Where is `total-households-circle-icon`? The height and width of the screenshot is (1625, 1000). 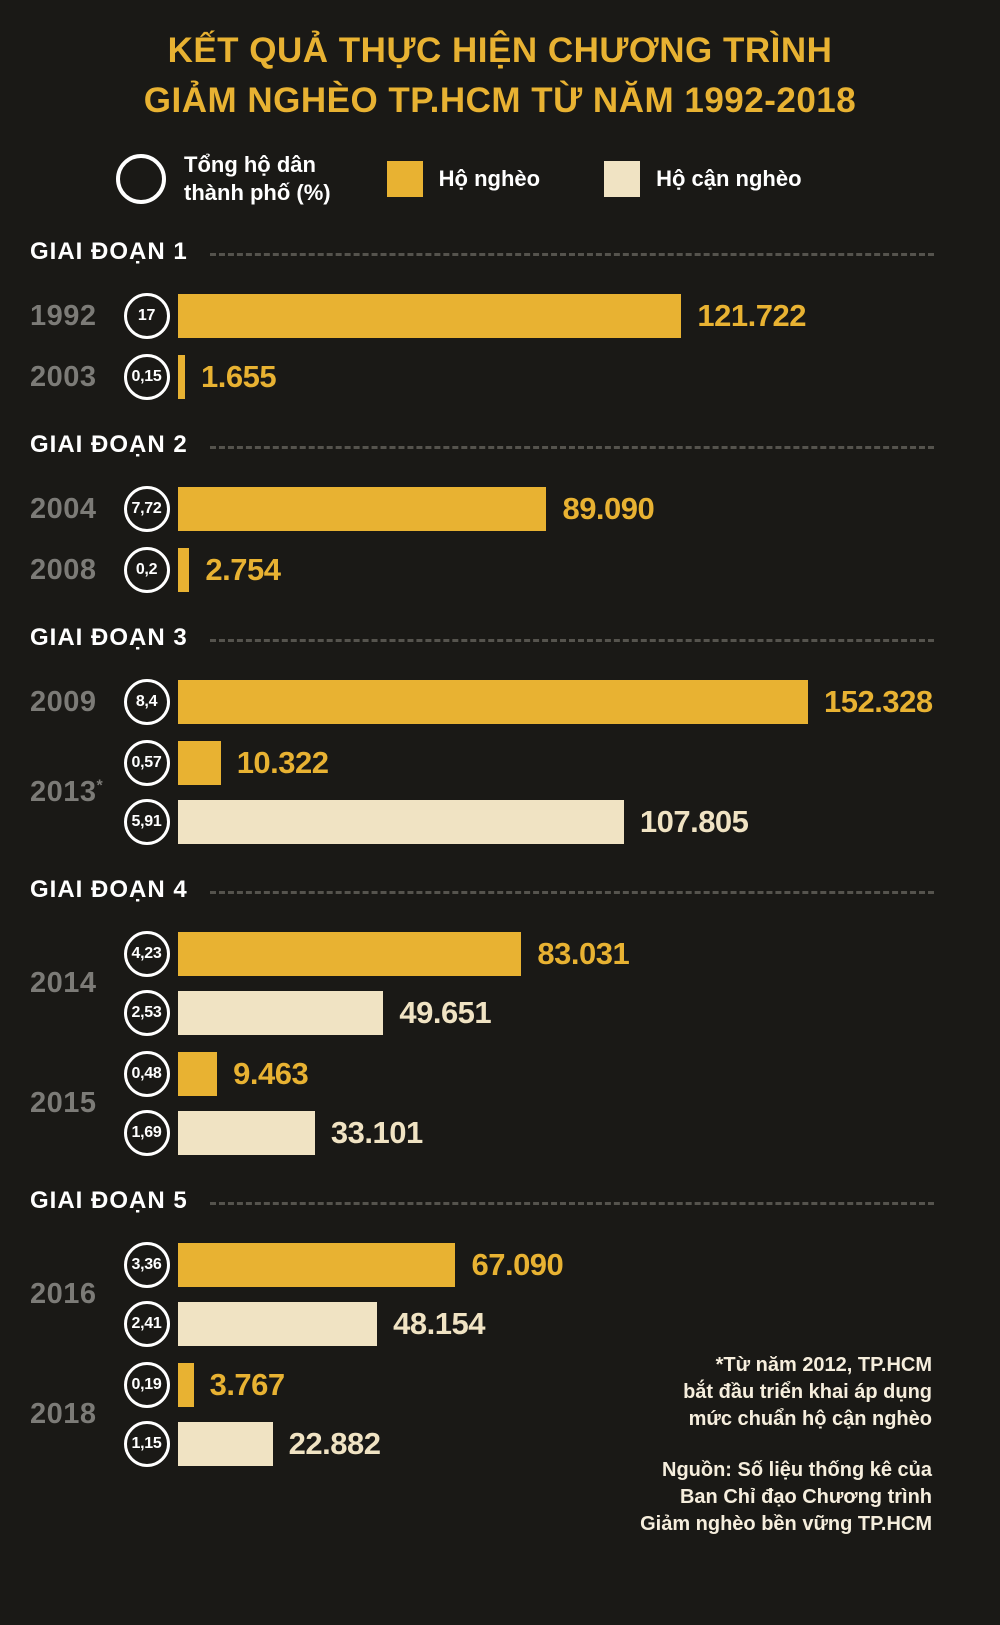
total-households-circle-icon is located at coordinates (141, 178).